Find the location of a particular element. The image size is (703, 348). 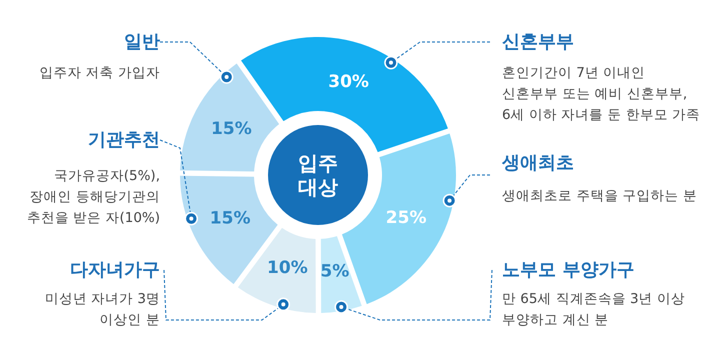

data-label: 10% is located at coordinates (287, 268).